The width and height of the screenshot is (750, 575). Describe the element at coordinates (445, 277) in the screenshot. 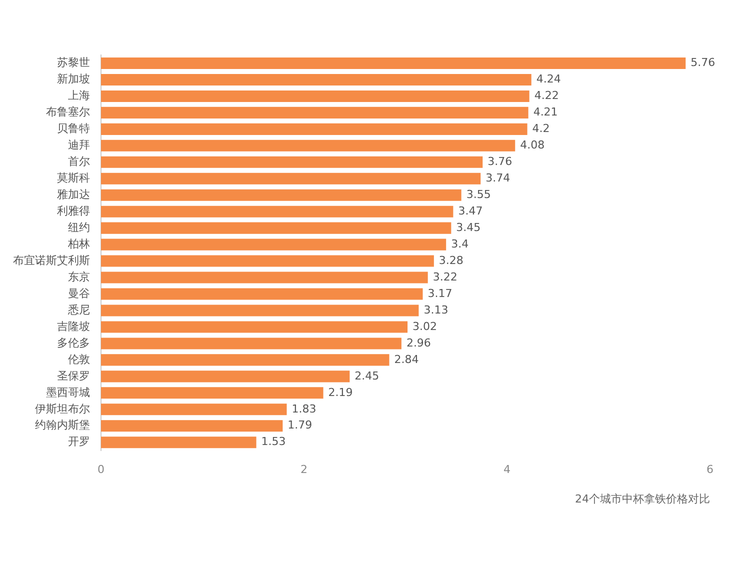

I see `data-label: 3.22` at that location.